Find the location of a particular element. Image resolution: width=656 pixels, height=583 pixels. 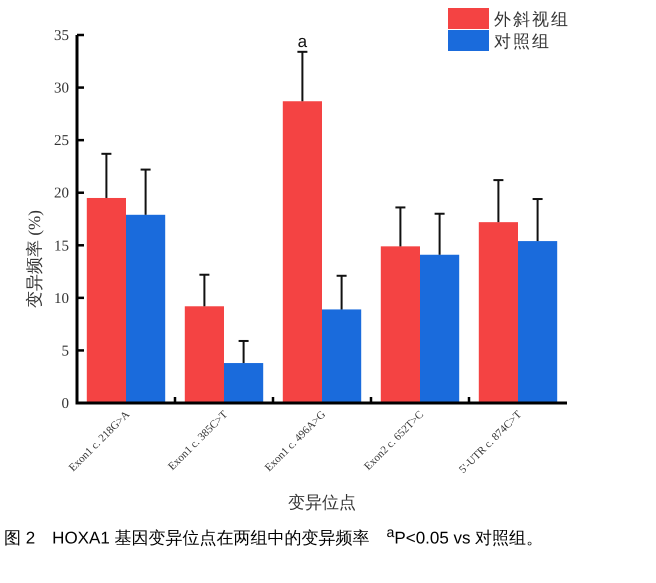

y-tick-label: 0 is located at coordinates (65, 404).